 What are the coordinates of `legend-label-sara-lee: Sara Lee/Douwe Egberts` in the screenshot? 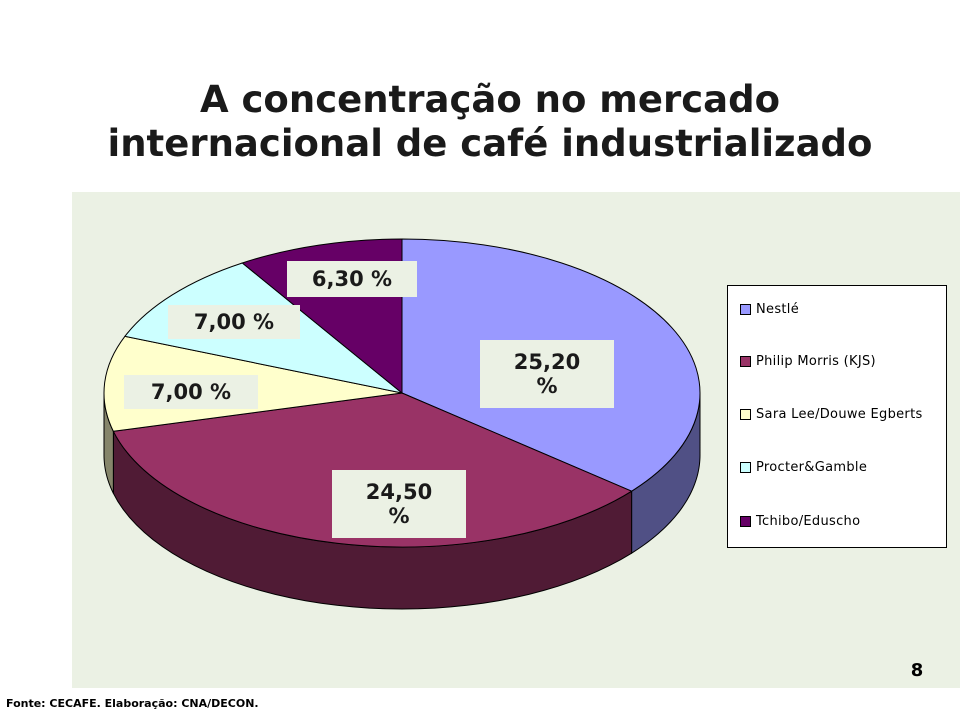 It's located at (839, 414).